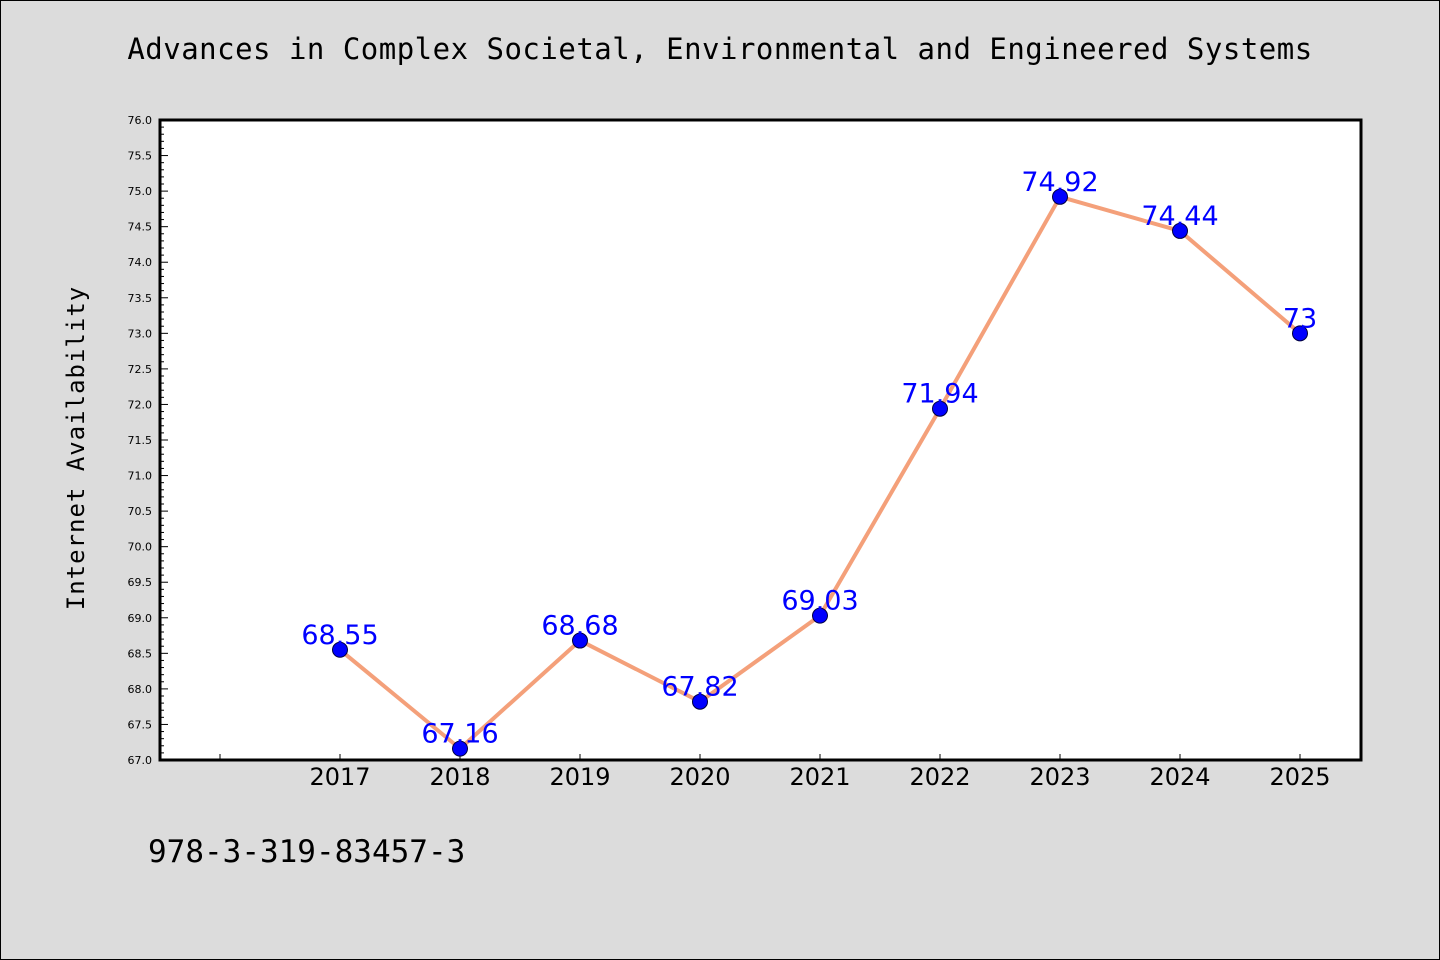 The height and width of the screenshot is (960, 1440). Describe the element at coordinates (1179, 777) in the screenshot. I see `x-tick-label: 2024` at that location.